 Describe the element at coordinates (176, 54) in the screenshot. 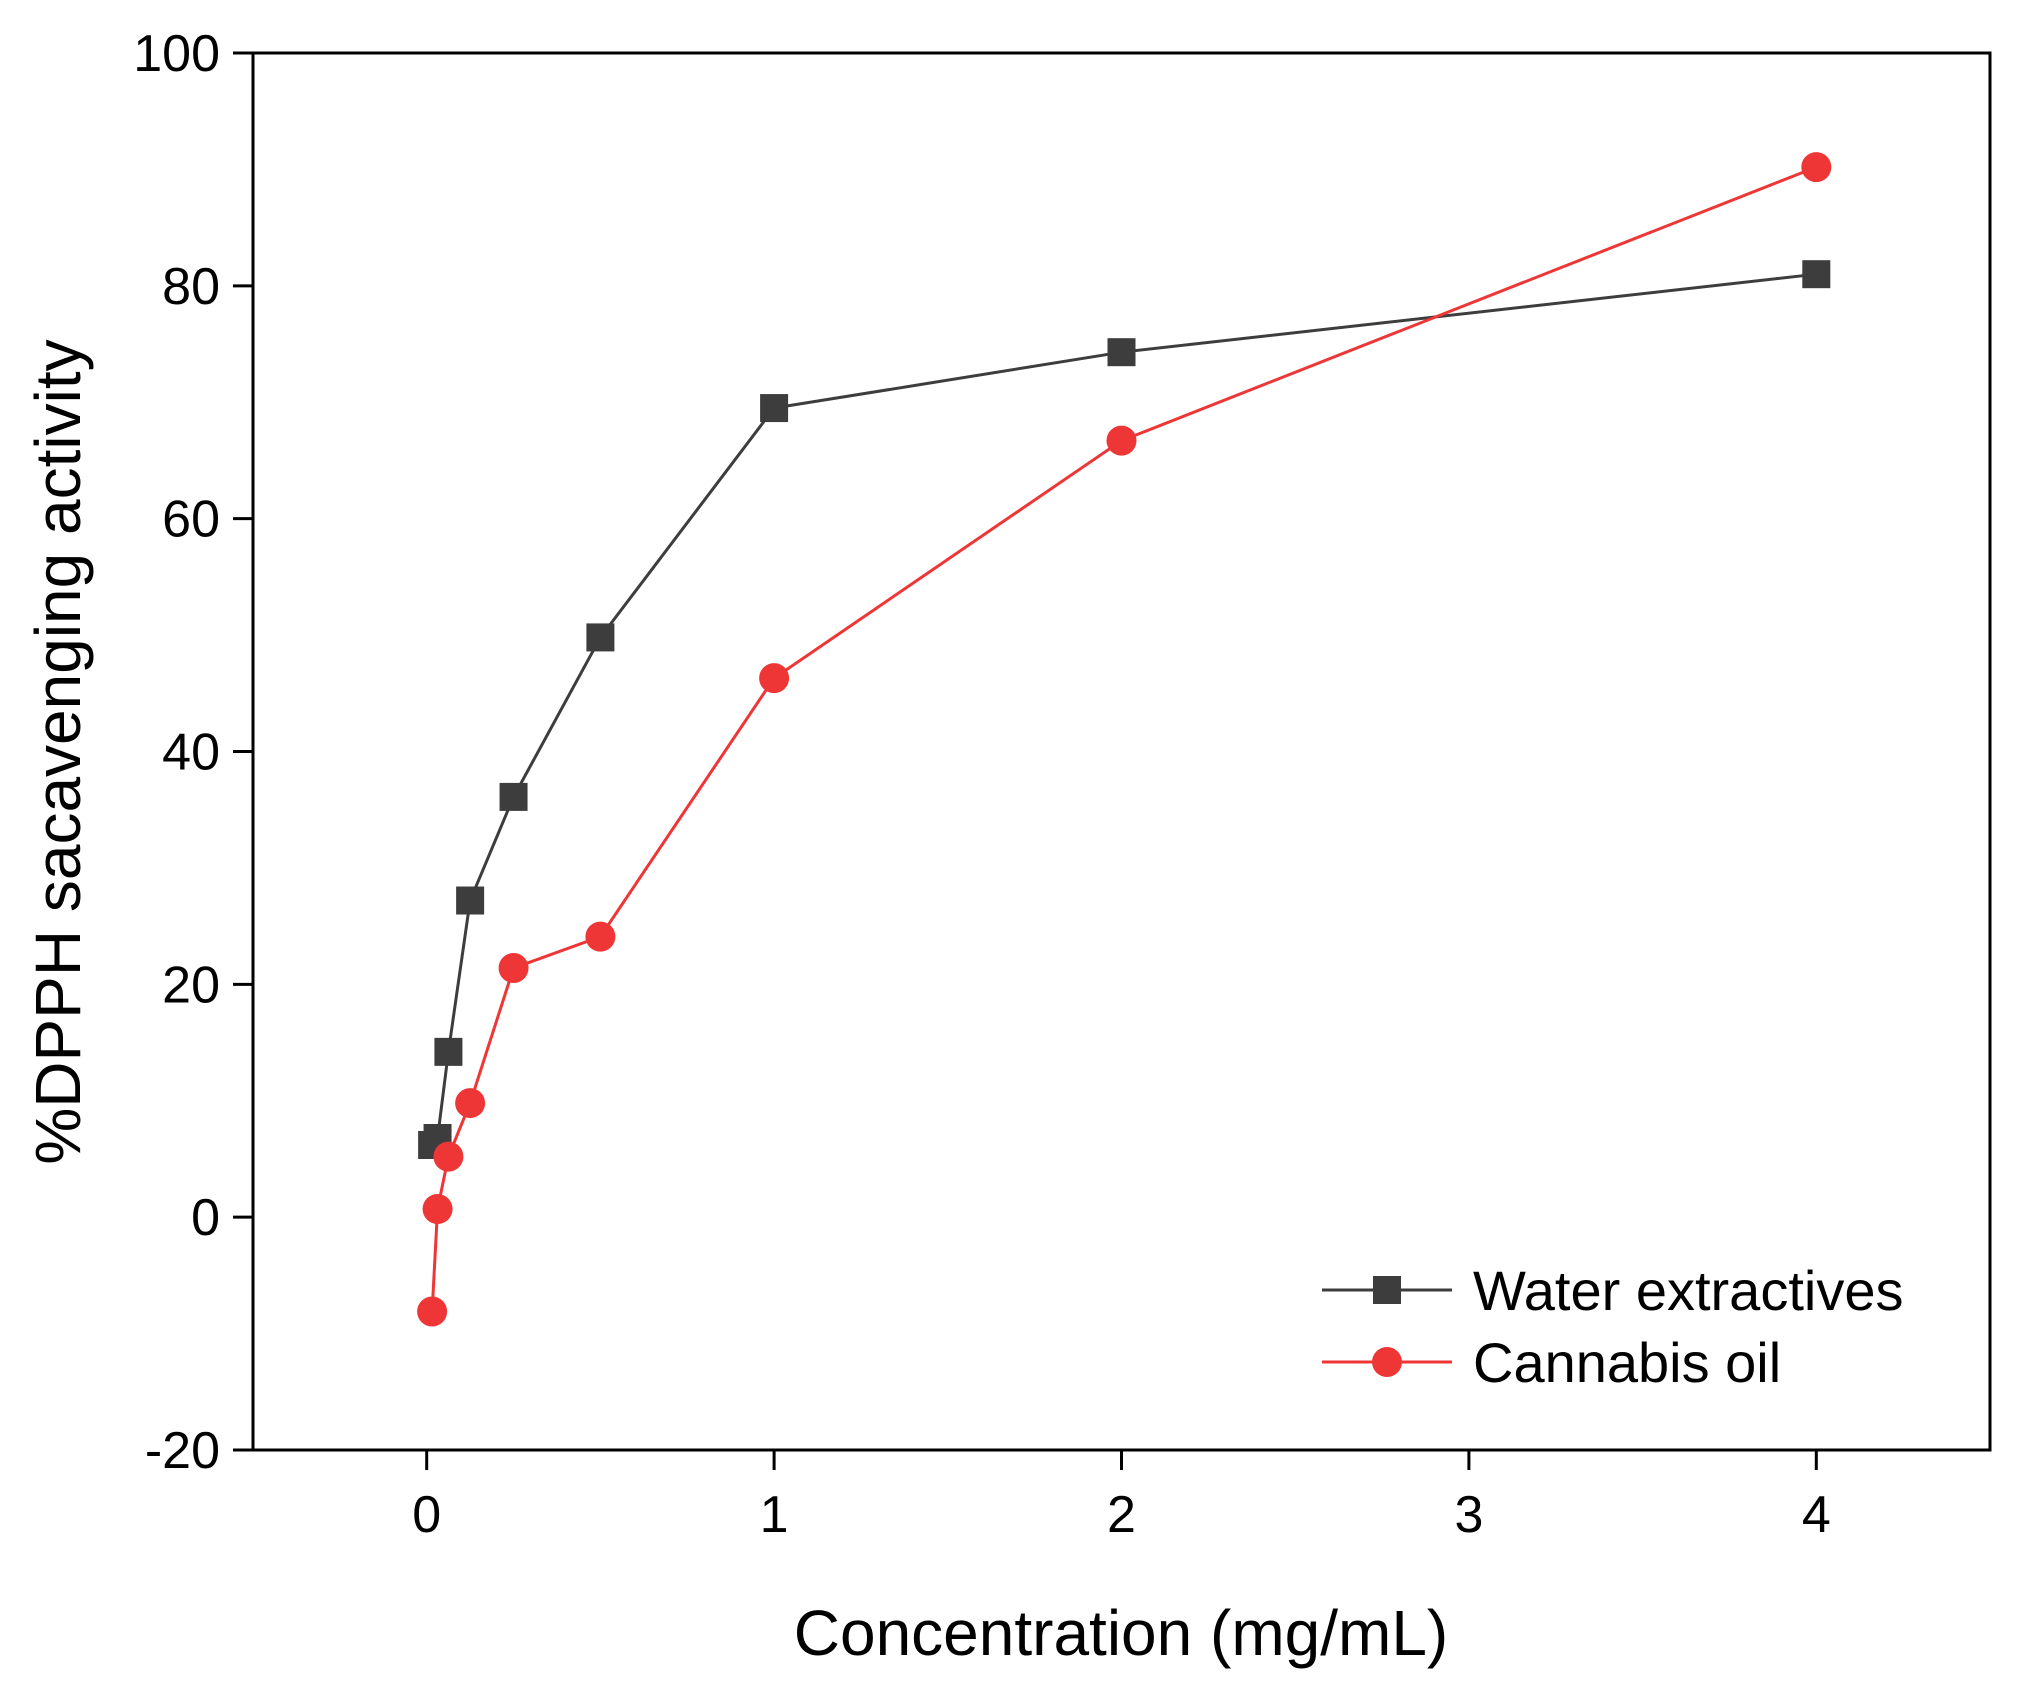

I see `y-tick-label: 100` at that location.